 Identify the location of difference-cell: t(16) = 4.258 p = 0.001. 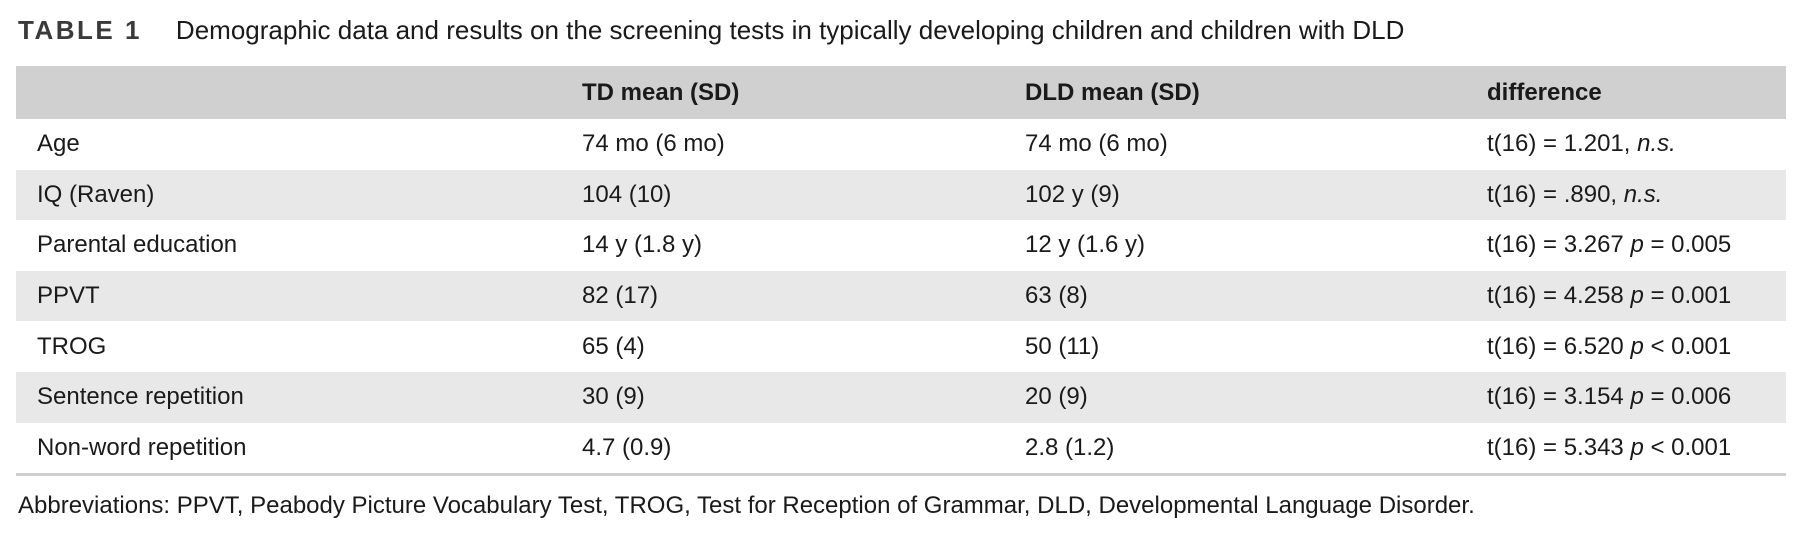
(1628, 296).